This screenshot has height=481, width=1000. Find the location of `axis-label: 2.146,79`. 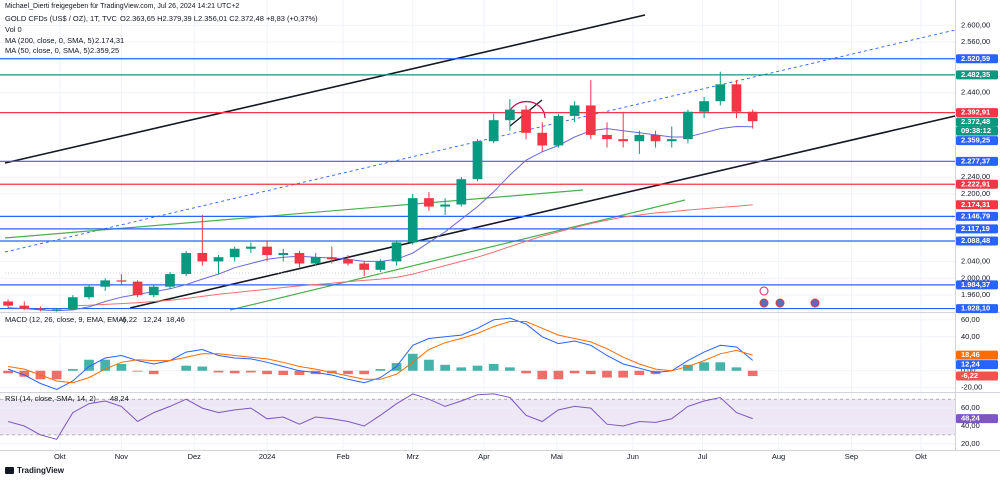

axis-label: 2.146,79 is located at coordinates (975, 215).